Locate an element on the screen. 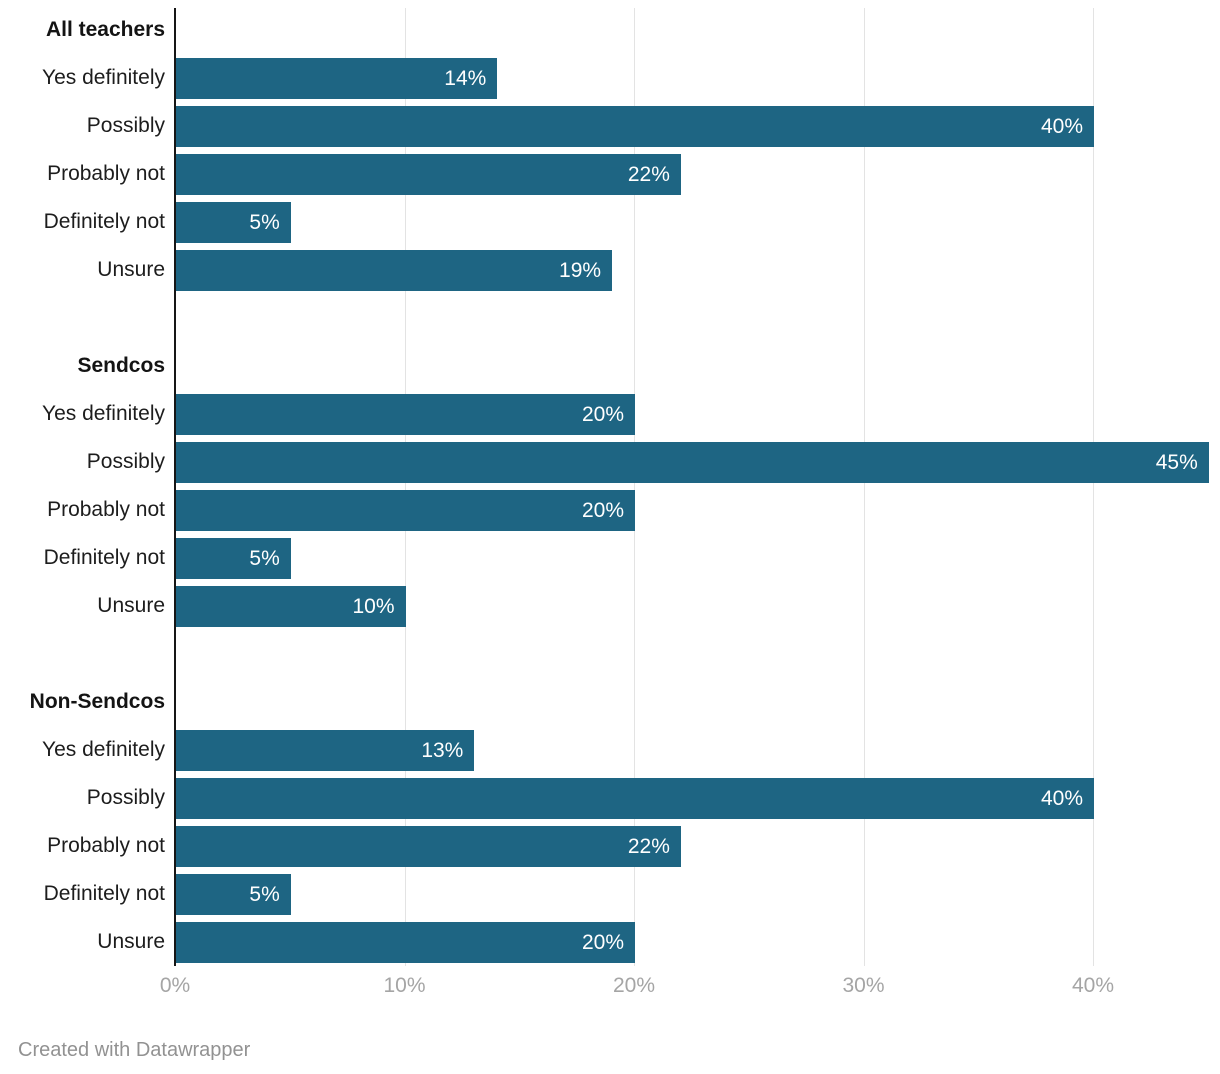 This screenshot has width=1220, height=1074. axis-baseline is located at coordinates (175, 487).